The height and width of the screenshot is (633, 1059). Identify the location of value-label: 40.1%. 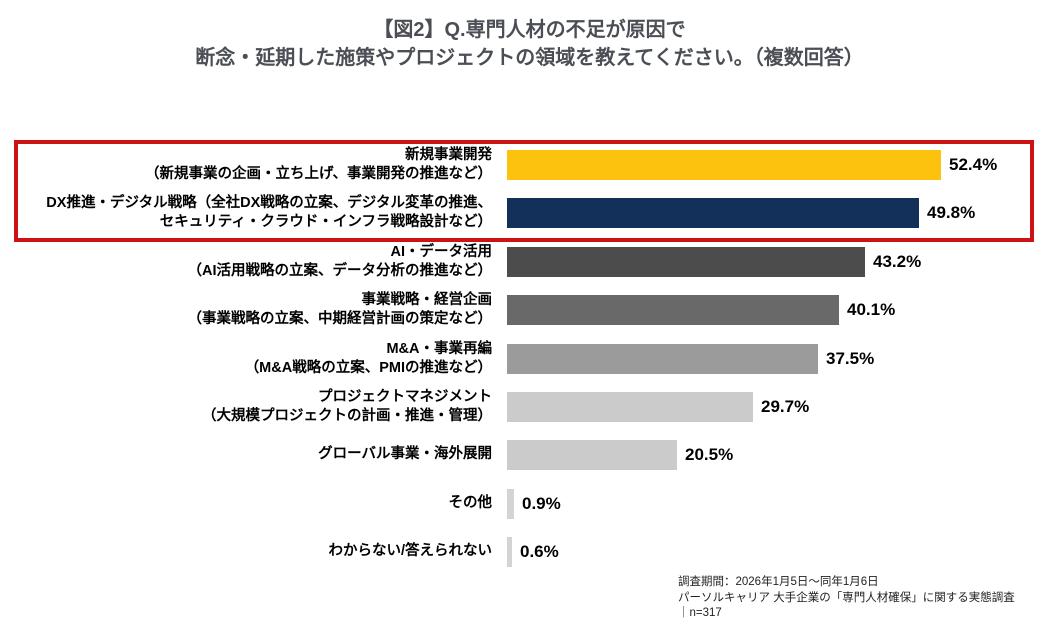
(871, 309).